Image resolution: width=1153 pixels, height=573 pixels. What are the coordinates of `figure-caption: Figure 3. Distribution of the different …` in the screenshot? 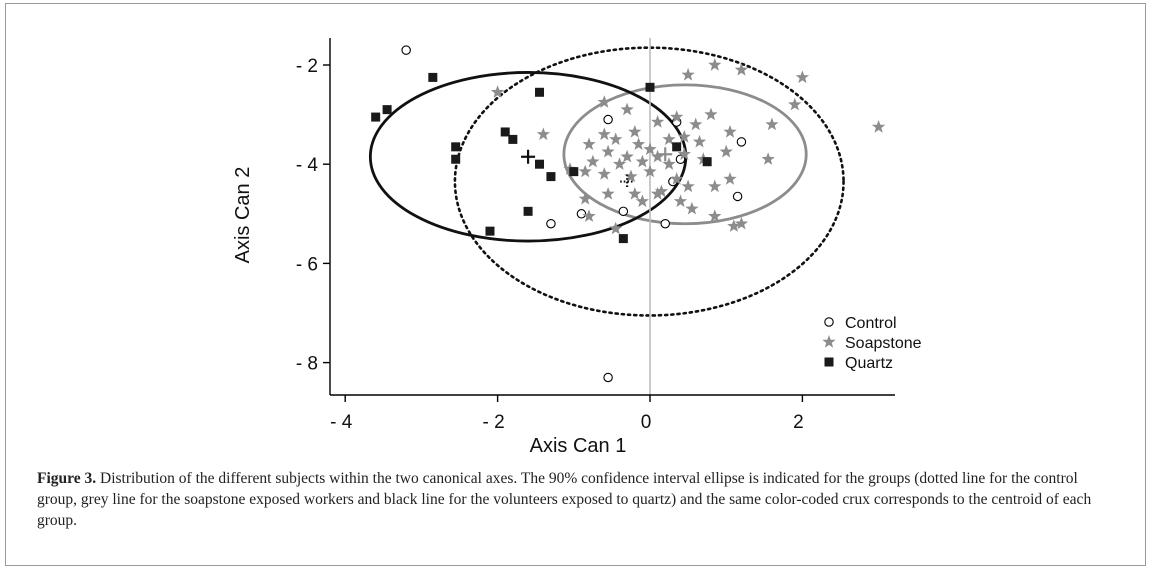 It's located at (577, 499).